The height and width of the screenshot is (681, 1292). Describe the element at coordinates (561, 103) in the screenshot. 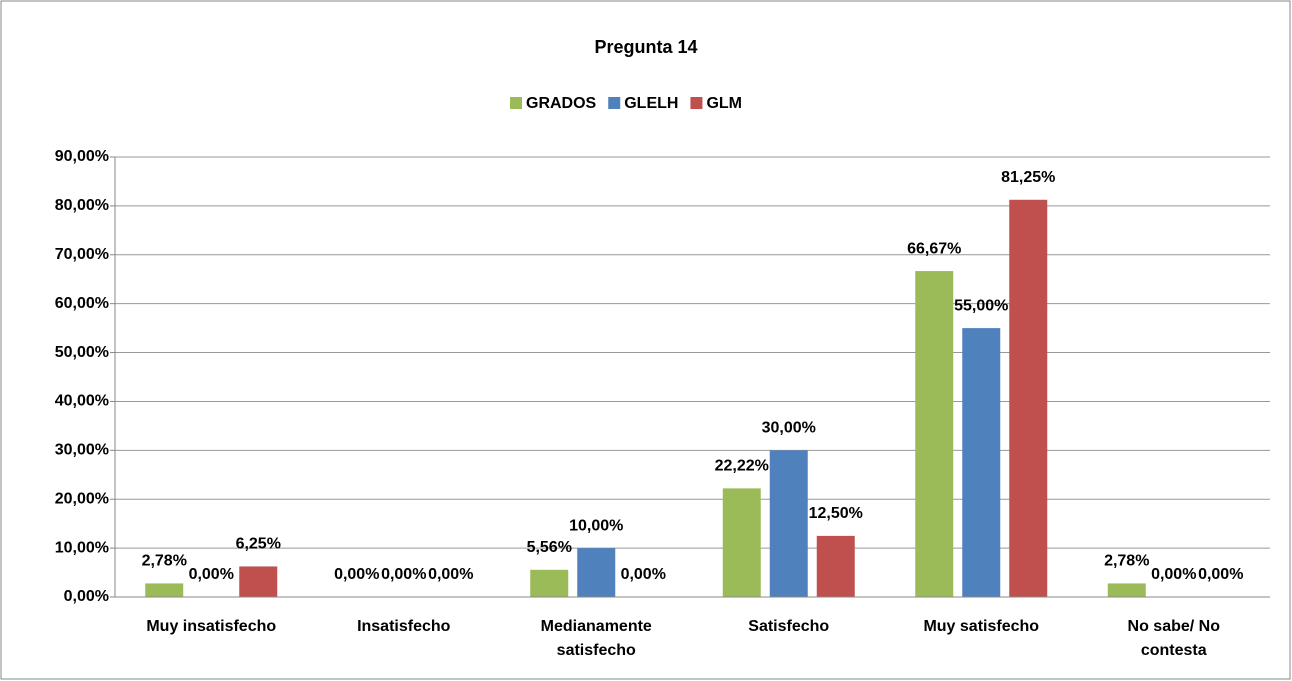

I see `legend-label: GRADOS` at that location.